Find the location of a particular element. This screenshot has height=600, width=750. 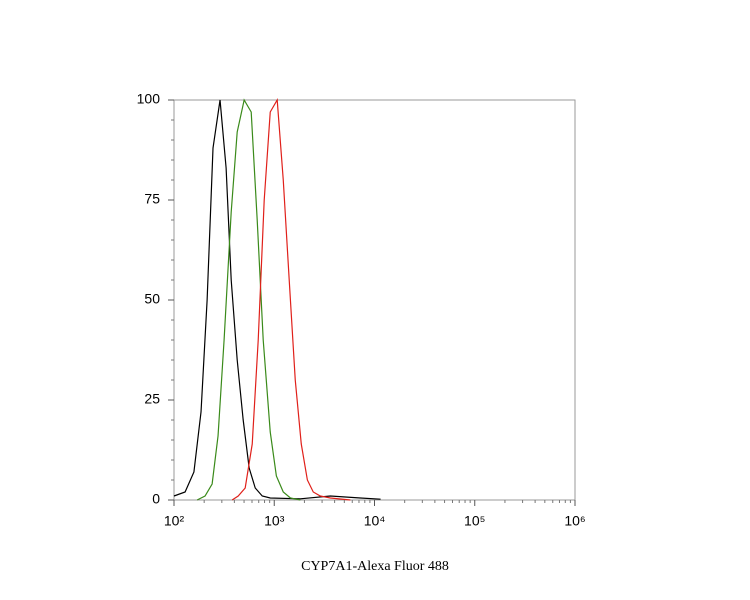

y-tick-label: 50 is located at coordinates (152, 299).